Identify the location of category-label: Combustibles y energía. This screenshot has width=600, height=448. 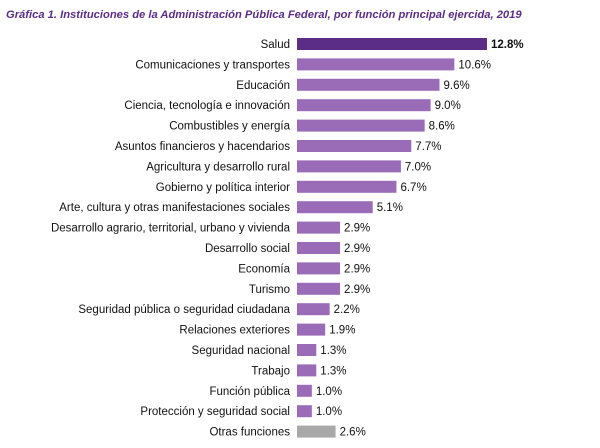
(229, 127).